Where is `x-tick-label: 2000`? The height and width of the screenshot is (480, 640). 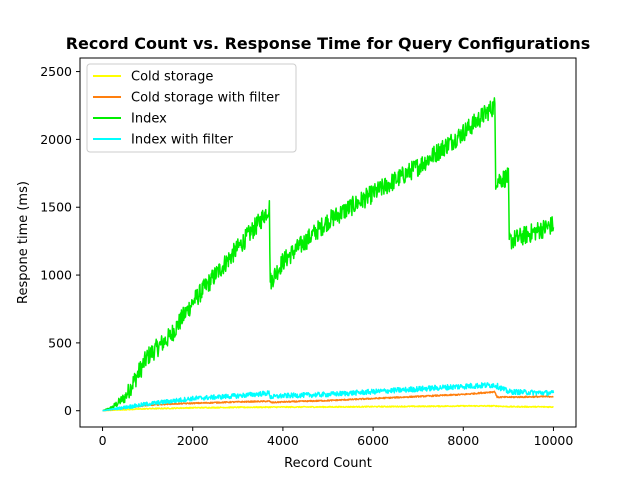
x-tick-label: 2000 is located at coordinates (193, 440).